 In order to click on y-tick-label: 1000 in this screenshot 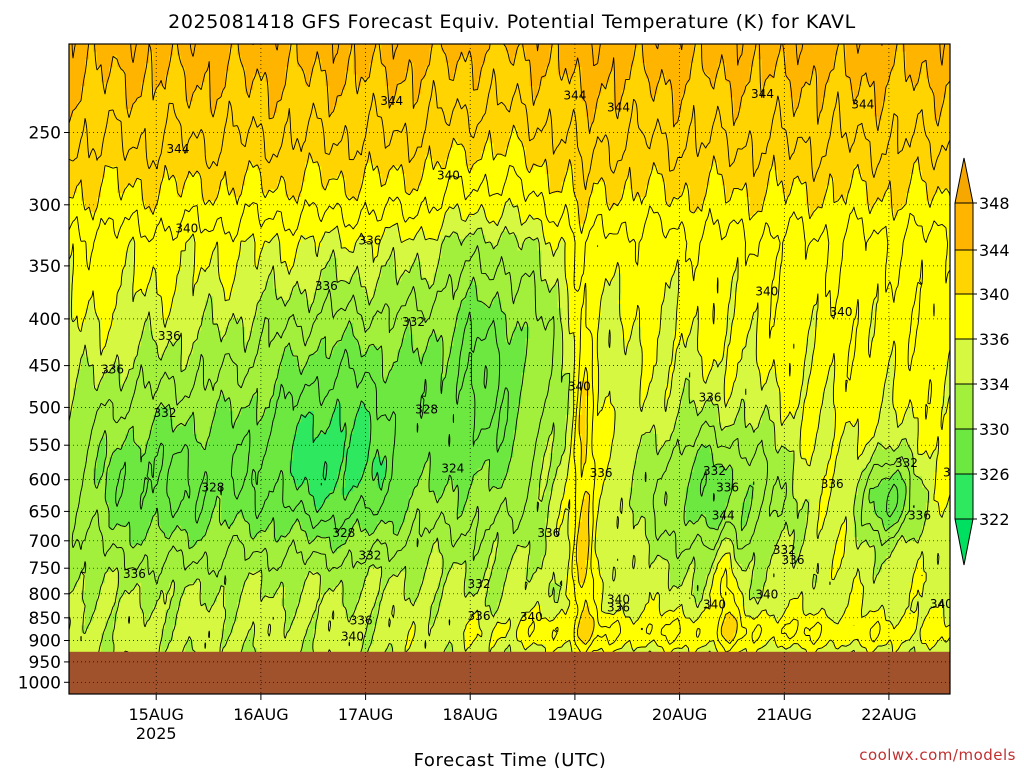, I will do `click(39, 683)`.